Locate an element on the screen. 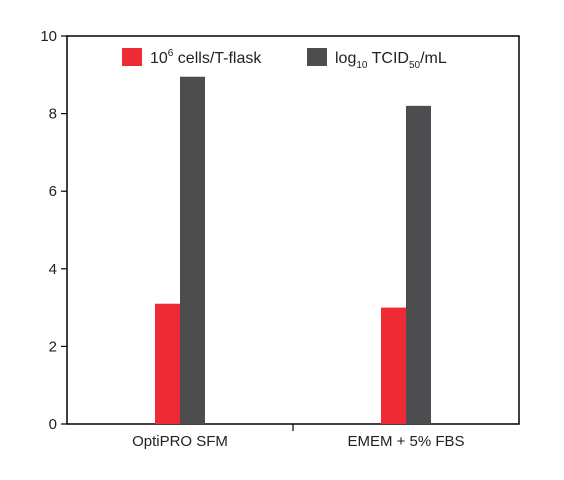  legend-label-tcid: log10 TCID50/mL is located at coordinates (391, 60).